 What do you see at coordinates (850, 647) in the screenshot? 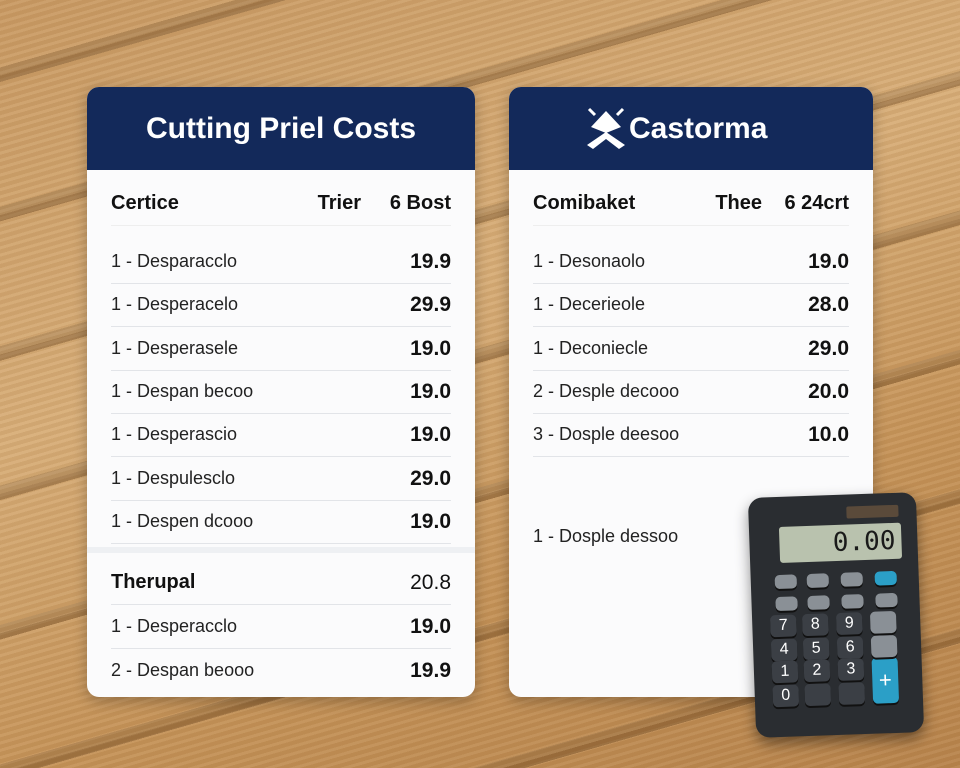
I see `calc-key: 6` at bounding box center [850, 647].